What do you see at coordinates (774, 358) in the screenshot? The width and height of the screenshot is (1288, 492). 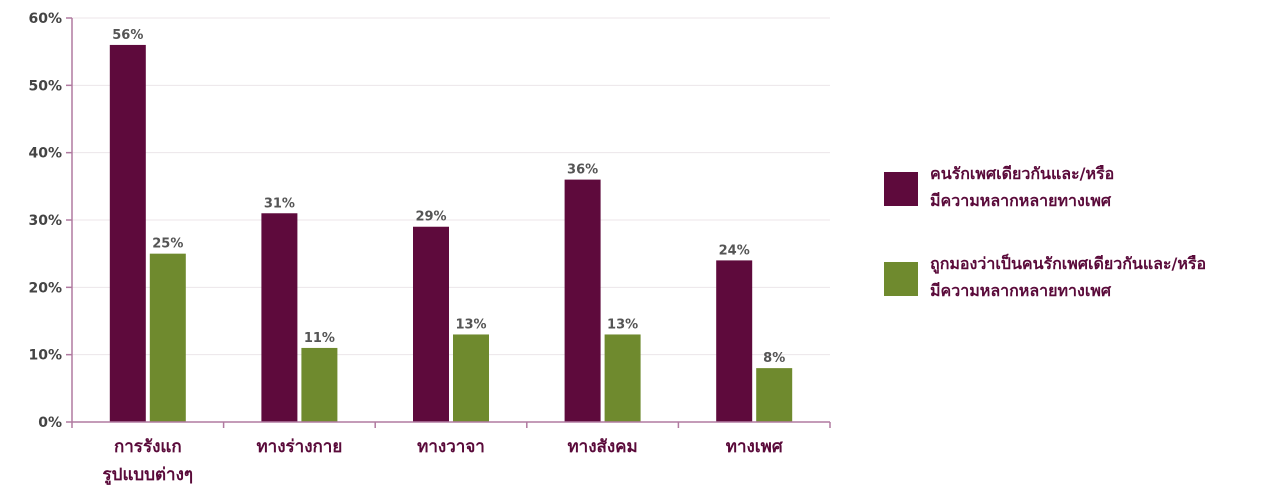 I see `data-label-series-2-5: 8%` at bounding box center [774, 358].